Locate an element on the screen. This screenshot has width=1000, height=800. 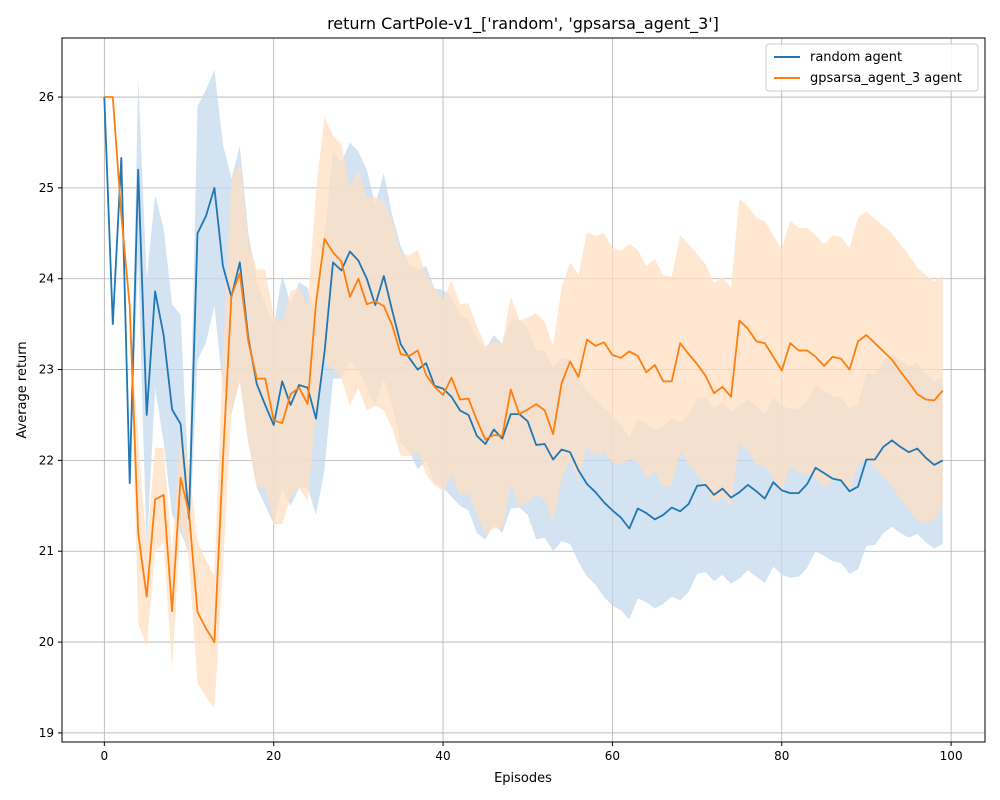
legend-box is located at coordinates (872, 67).